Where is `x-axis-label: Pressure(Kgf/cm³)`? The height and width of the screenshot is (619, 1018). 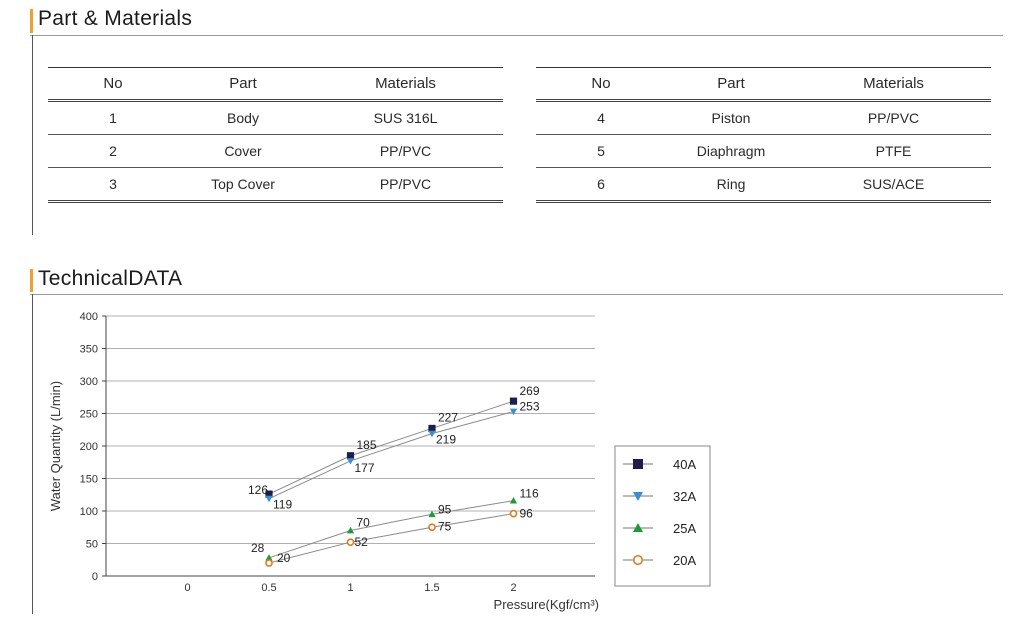
x-axis-label: Pressure(Kgf/cm³) is located at coordinates (546, 604).